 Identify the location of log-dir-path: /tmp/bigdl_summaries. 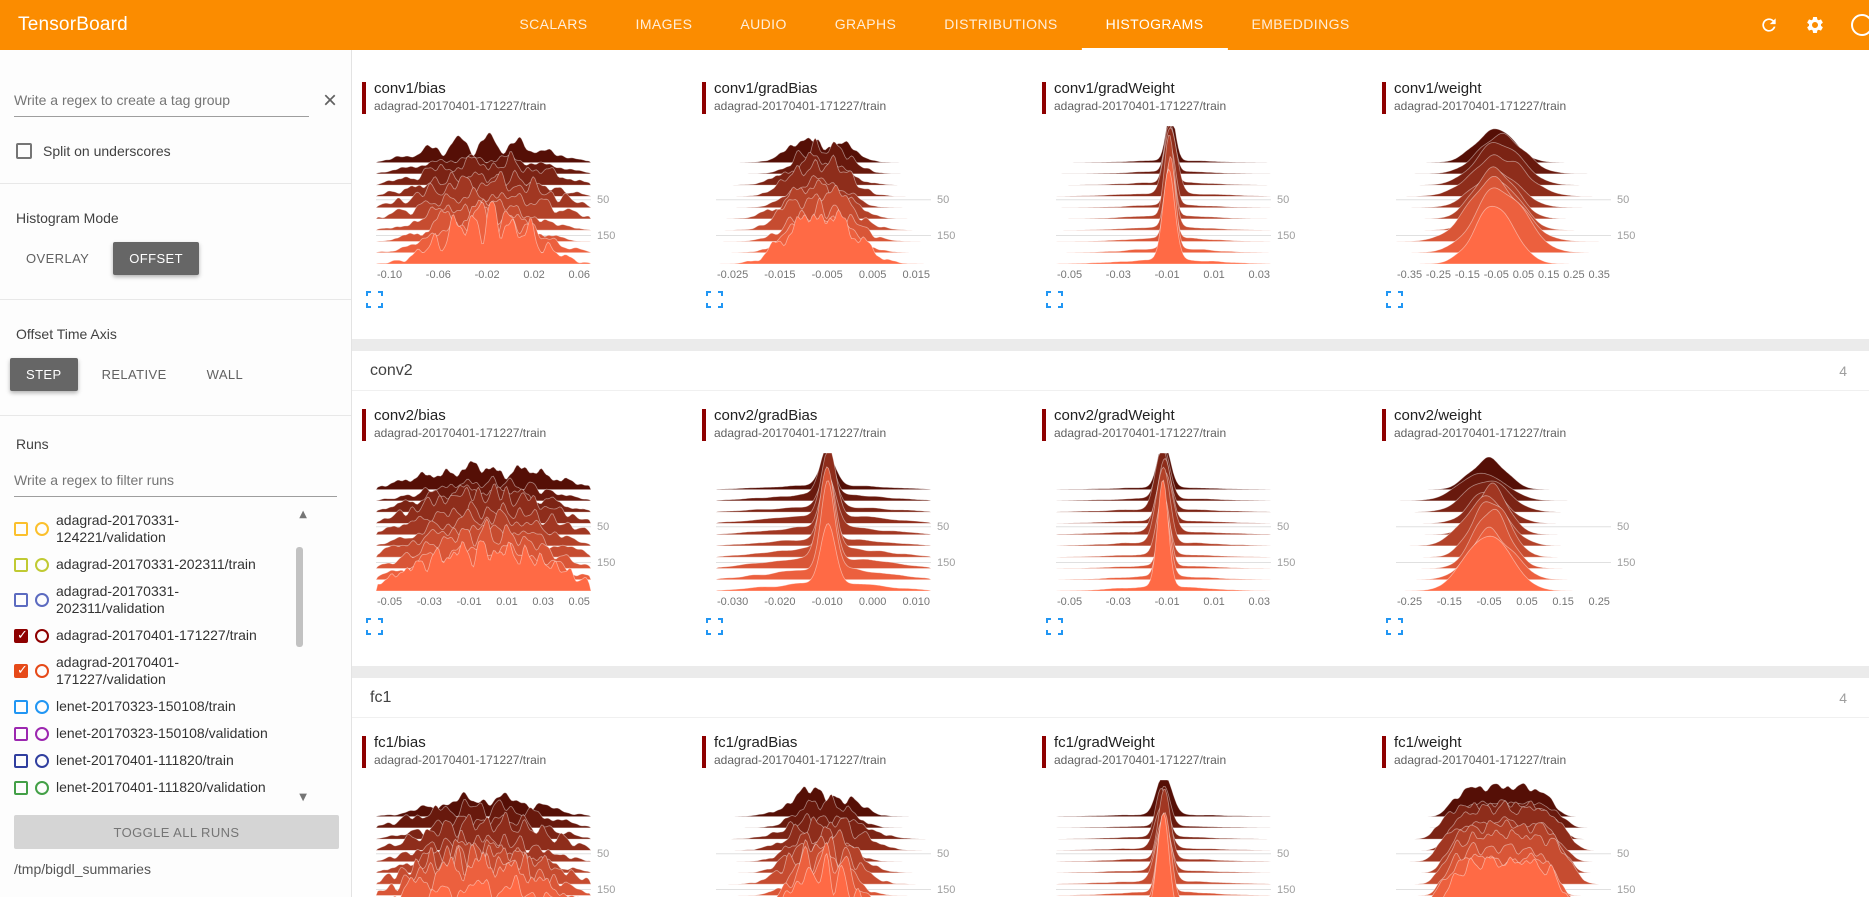
(82, 869).